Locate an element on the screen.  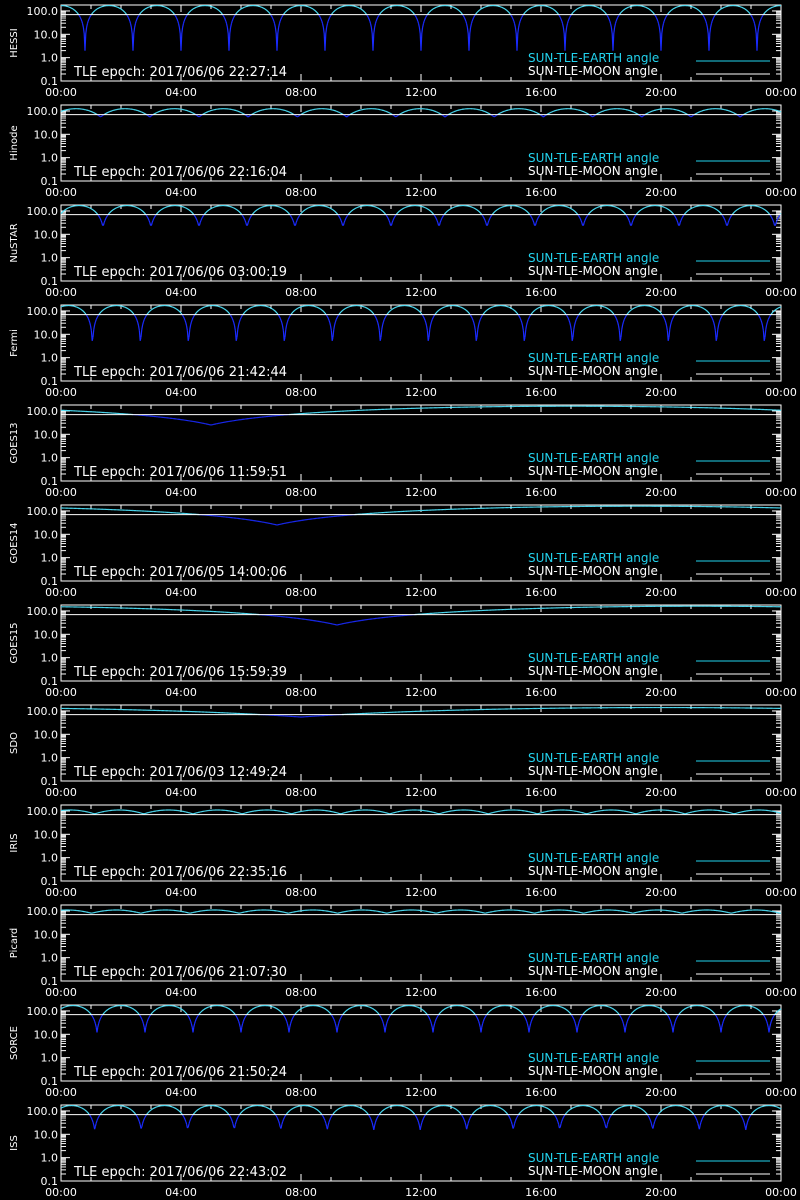
satellite-label: Hinode is located at coordinates (14, 142).